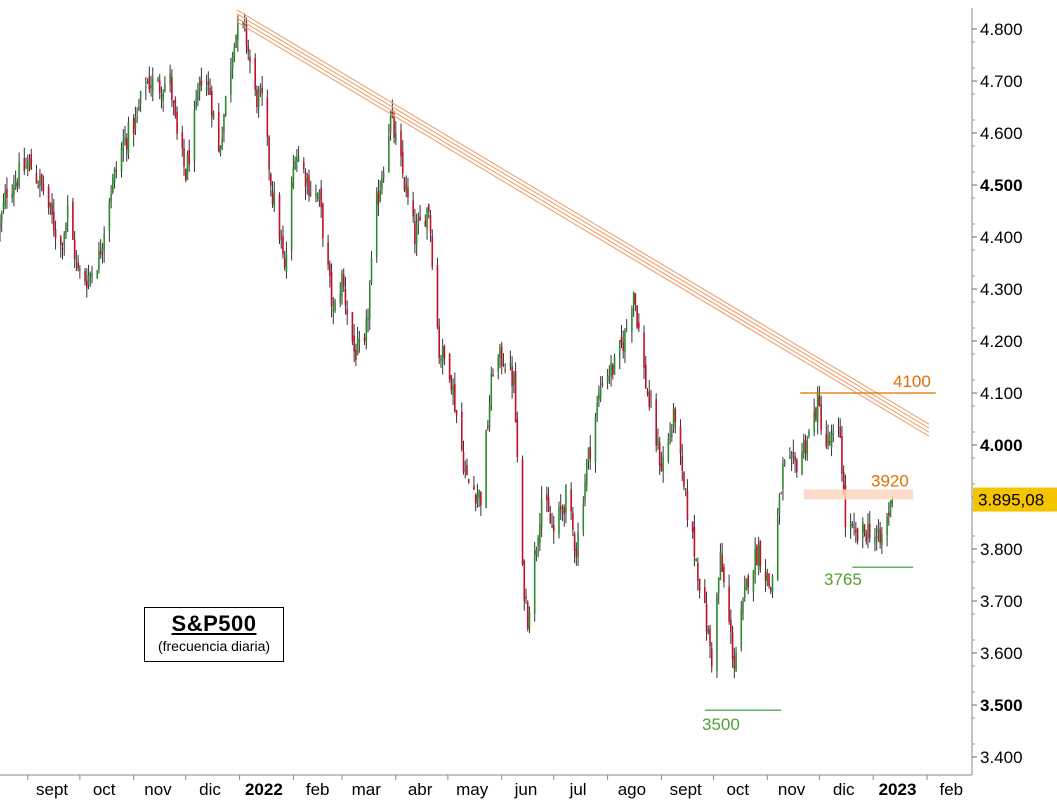 This screenshot has height=800, width=1057. Describe the element at coordinates (264, 789) in the screenshot. I see `x-tick-label: 2022` at that location.